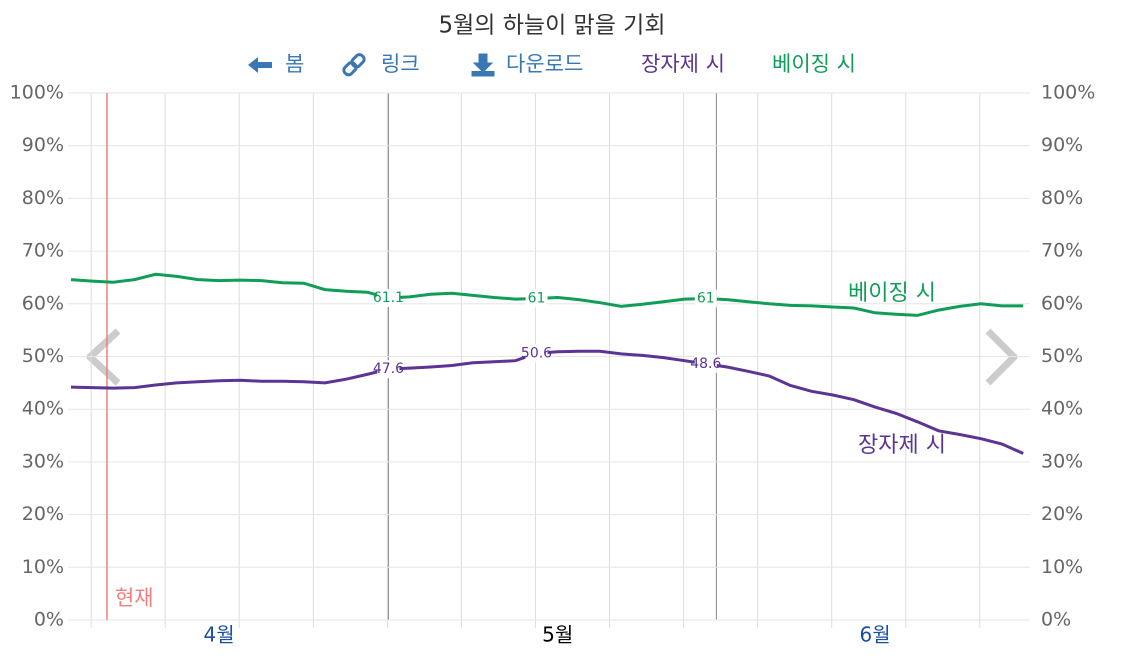 The image size is (1124, 659). What do you see at coordinates (43, 514) in the screenshot?
I see `y-tick-label: 20%` at bounding box center [43, 514].